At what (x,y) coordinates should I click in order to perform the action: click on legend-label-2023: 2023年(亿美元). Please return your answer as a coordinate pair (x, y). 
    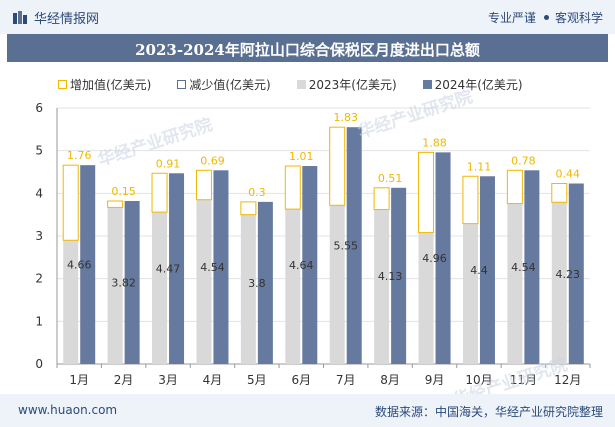
    Looking at the image, I should click on (352, 84).